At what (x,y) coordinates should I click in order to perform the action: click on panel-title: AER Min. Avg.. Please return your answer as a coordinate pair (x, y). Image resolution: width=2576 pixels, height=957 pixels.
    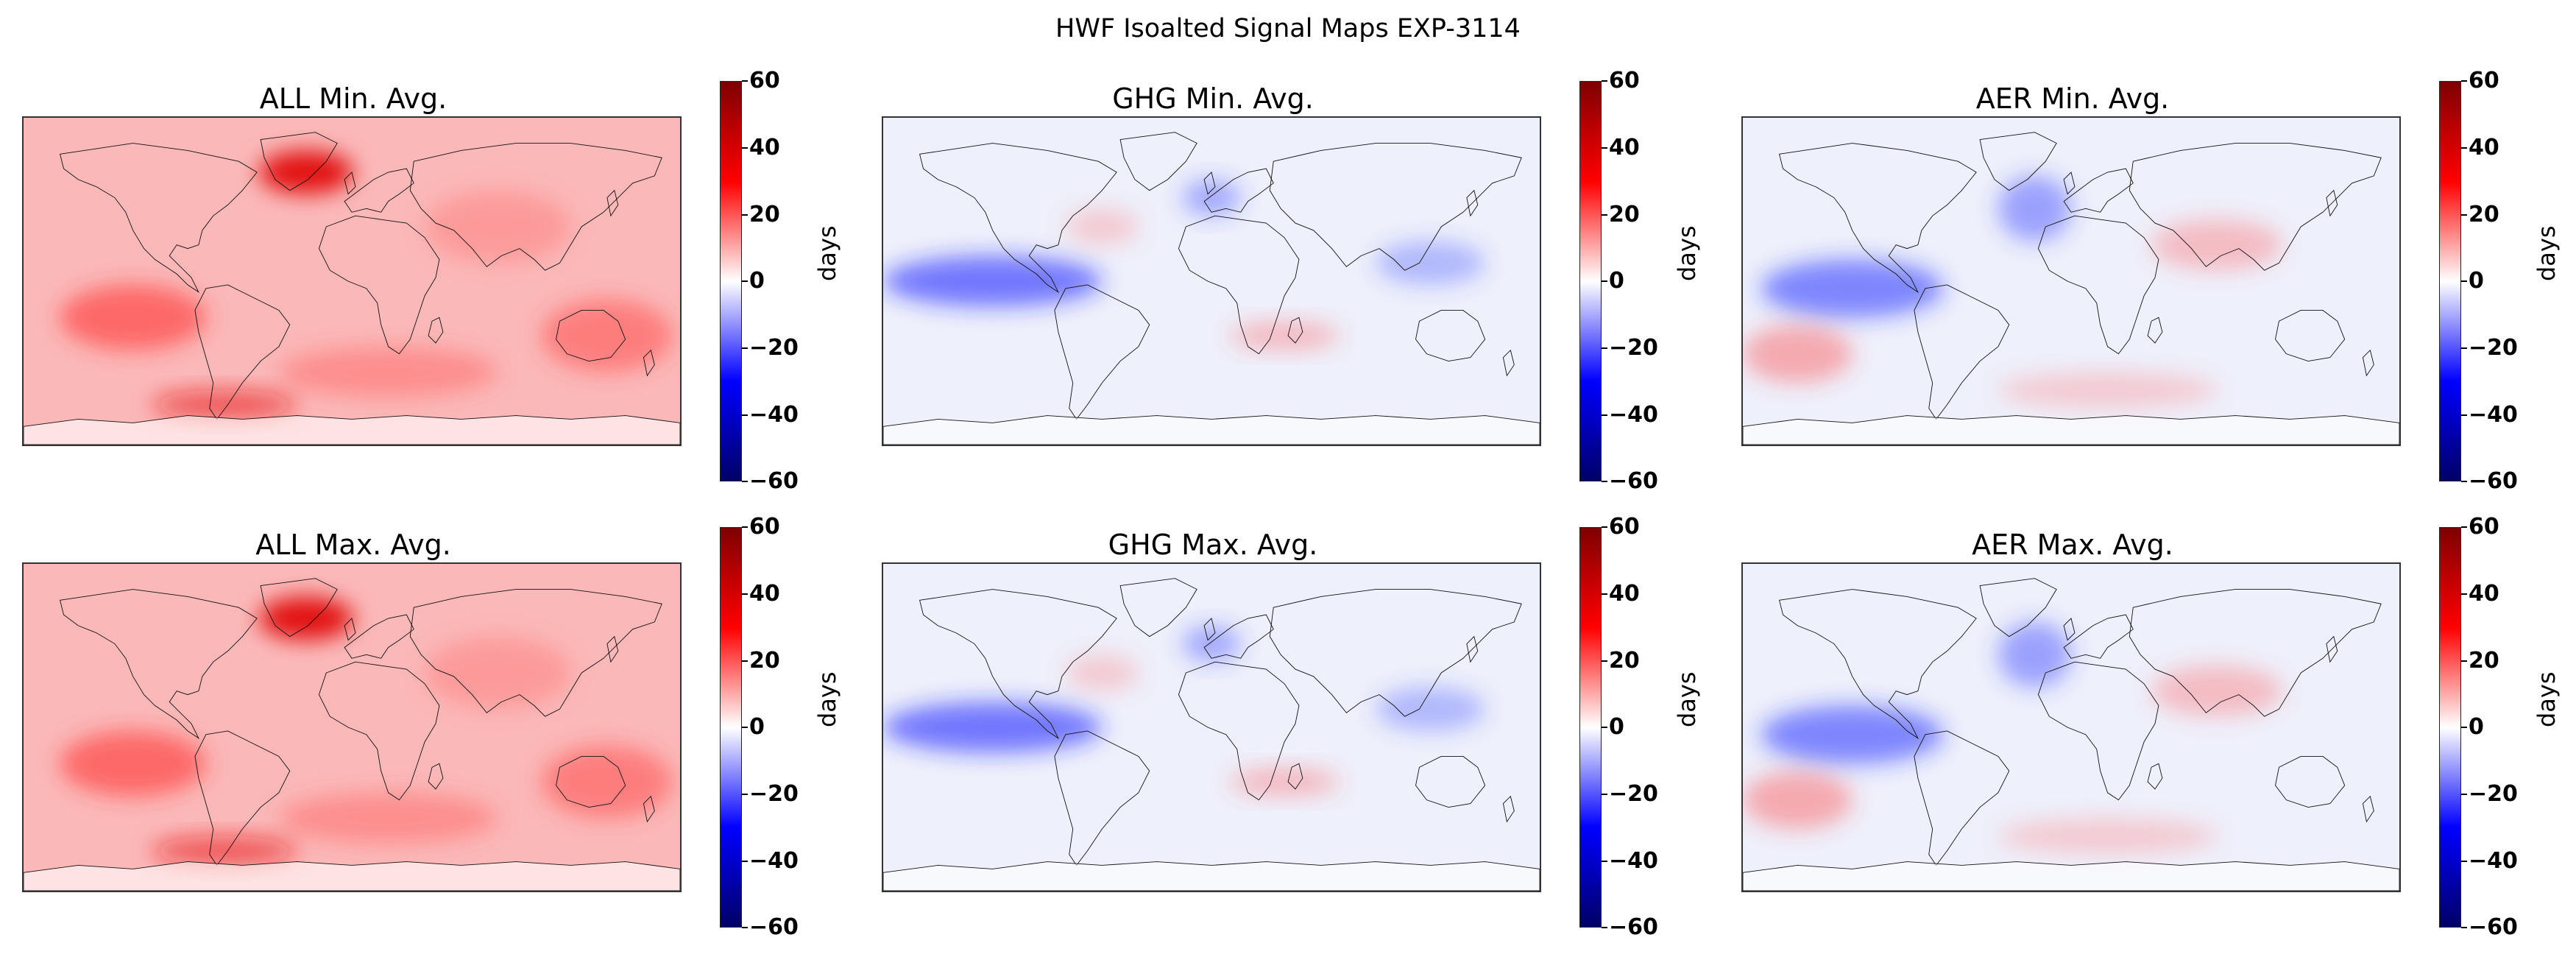
    Looking at the image, I should click on (2072, 99).